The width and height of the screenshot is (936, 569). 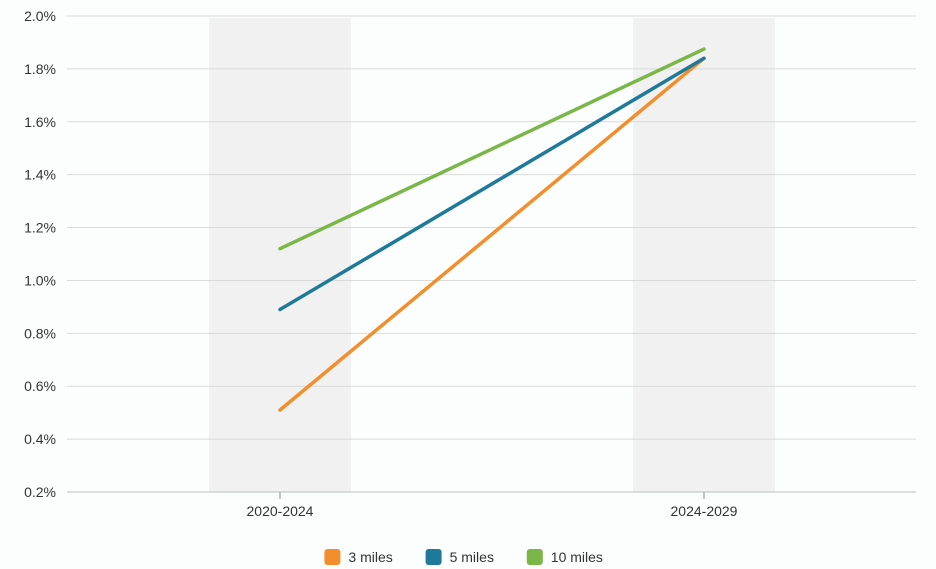 I want to click on y-tick-label: 0.2%, so click(x=40, y=492).